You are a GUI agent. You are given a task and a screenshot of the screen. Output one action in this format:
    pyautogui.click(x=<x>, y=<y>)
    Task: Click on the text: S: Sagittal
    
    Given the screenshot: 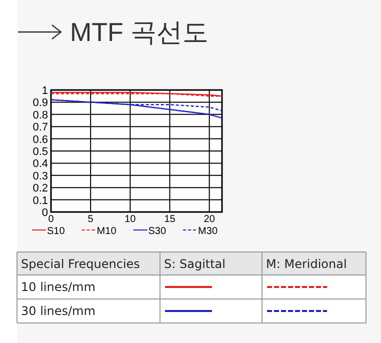 What is the action you would take?
    pyautogui.click(x=195, y=264)
    